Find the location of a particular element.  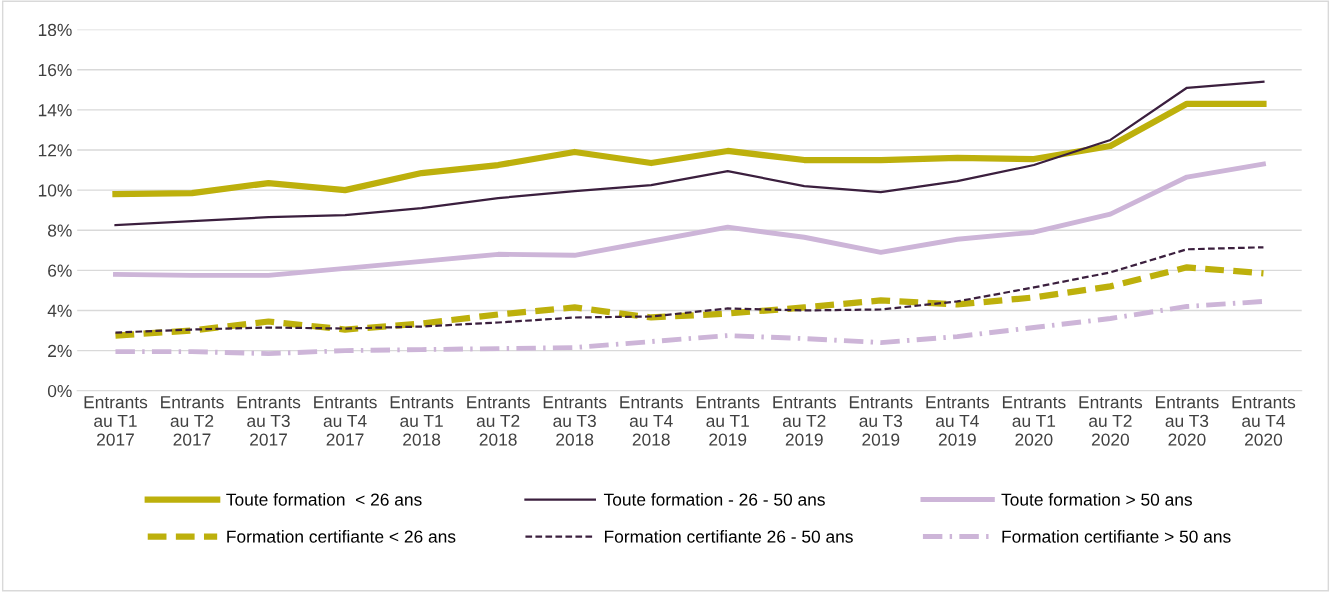

x-tick-label: Entrants au T2 2020 is located at coordinates (1111, 421).